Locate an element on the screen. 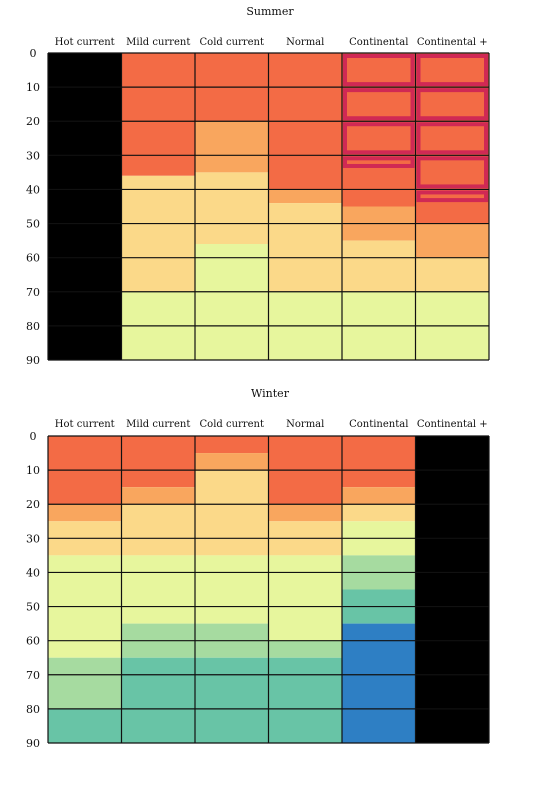 The height and width of the screenshot is (797, 540). chart-title: Summer is located at coordinates (270, 11).